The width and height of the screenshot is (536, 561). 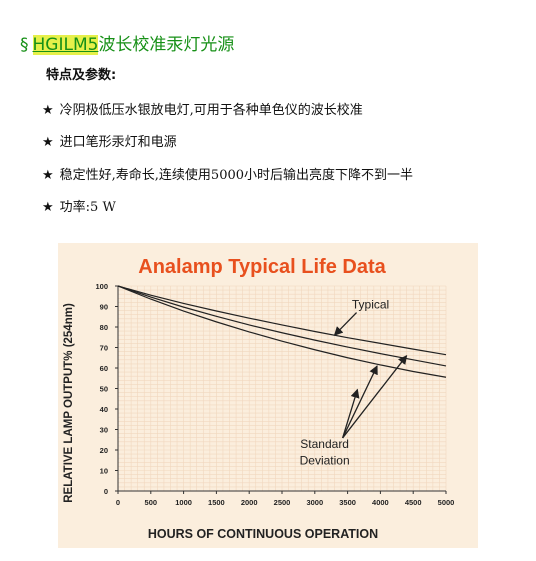 What do you see at coordinates (104, 368) in the screenshot?
I see `y-tick-label: 60` at bounding box center [104, 368].